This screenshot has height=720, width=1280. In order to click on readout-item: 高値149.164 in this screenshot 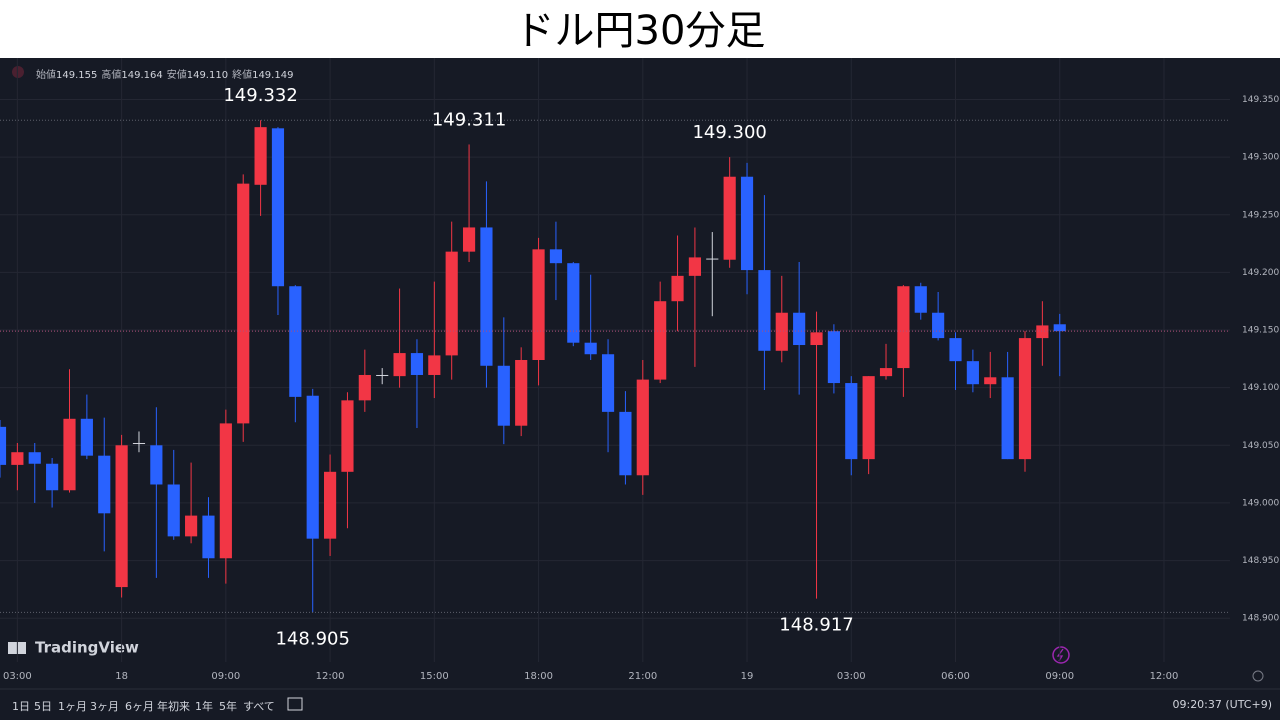, I will do `click(131, 75)`.